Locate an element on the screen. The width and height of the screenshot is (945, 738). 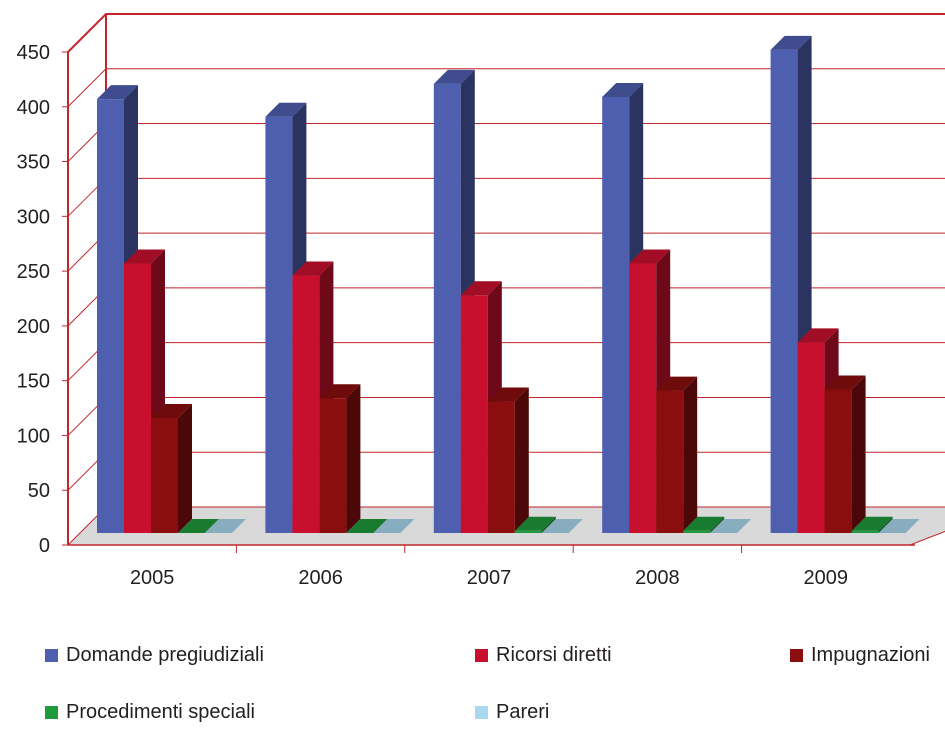
y-tick-label: 400 is located at coordinates (33, 108).